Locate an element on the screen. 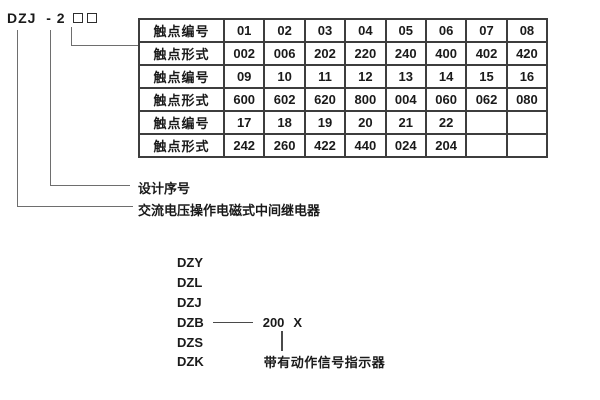 This screenshot has width=600, height=400. value-cell: 02 is located at coordinates (284, 30).